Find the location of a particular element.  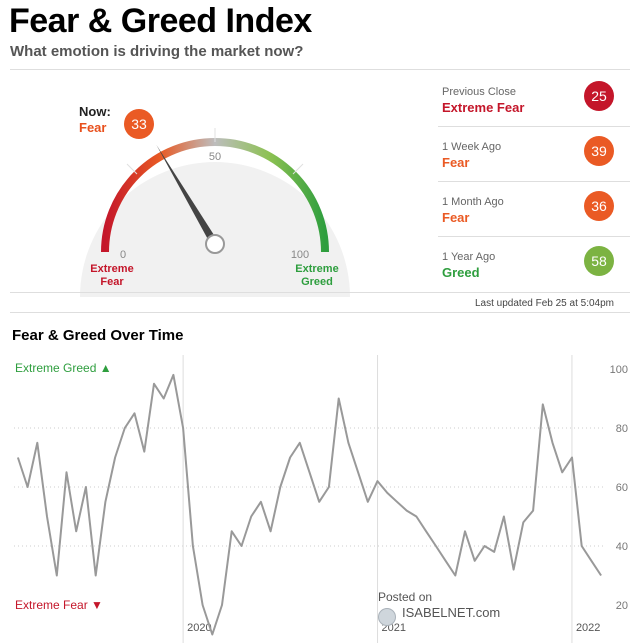

watermark-posted: Posted on is located at coordinates (405, 597).